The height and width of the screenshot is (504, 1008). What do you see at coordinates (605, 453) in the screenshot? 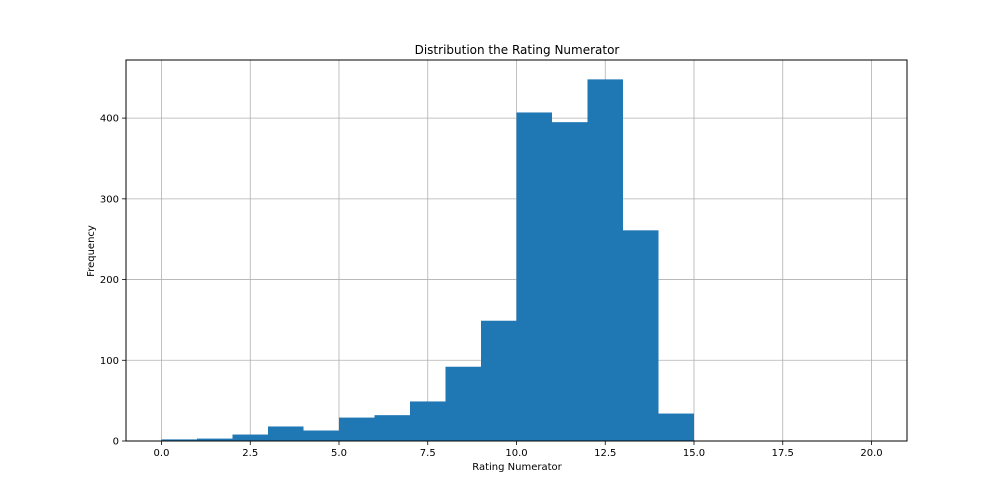
I see `x-tick-label: 12.5` at bounding box center [605, 453].